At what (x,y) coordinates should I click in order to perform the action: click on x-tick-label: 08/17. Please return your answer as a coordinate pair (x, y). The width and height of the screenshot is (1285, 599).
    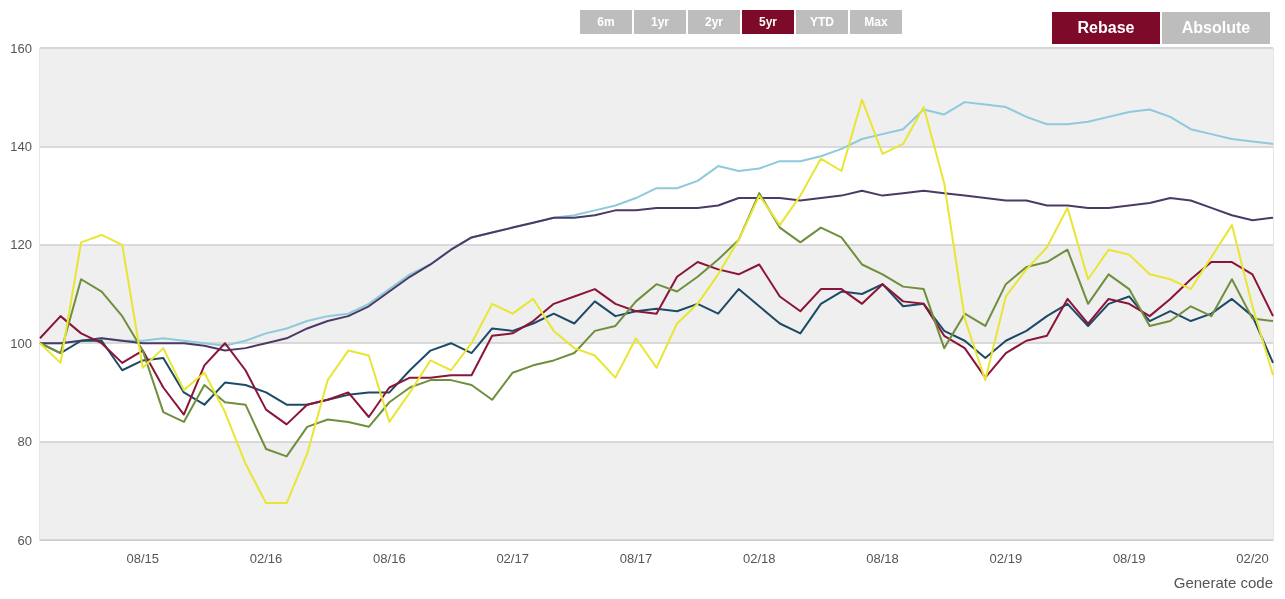
    Looking at the image, I should click on (636, 558).